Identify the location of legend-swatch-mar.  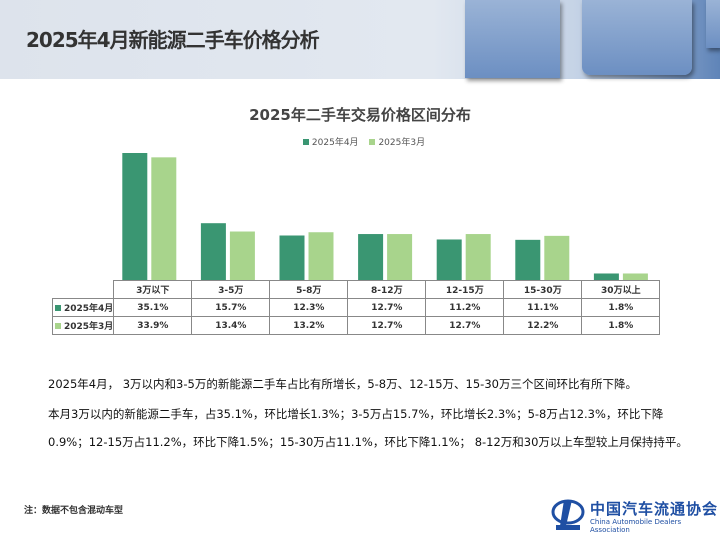
(372, 142).